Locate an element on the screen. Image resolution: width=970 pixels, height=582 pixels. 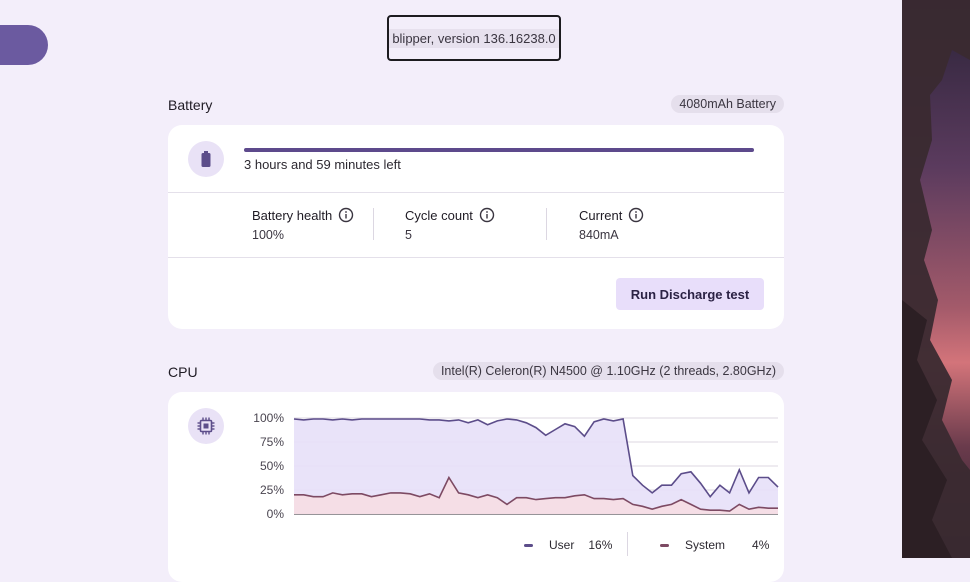
cpu-usage-chart: 100% 75% 50% 25% 0% is located at coordinates (516, 466).